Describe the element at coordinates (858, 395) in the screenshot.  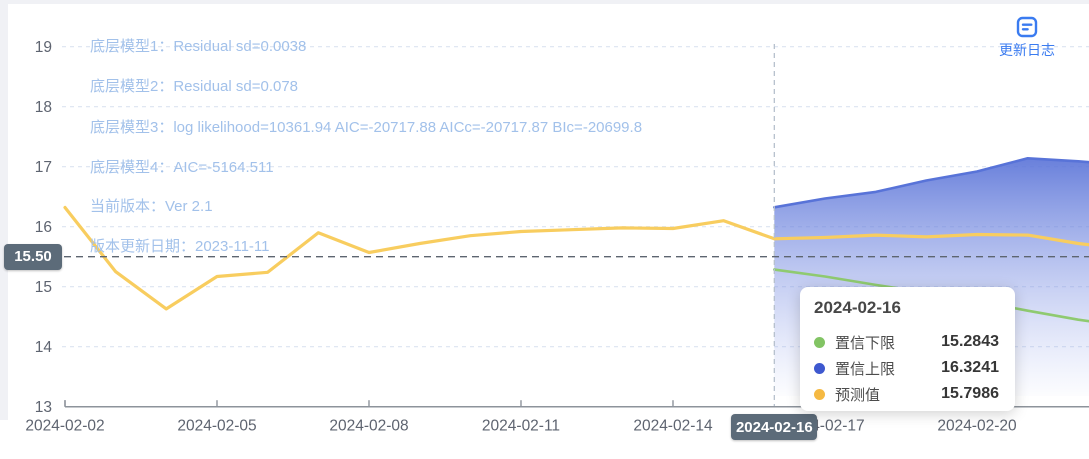
I see `tooltip-label: 预测值` at that location.